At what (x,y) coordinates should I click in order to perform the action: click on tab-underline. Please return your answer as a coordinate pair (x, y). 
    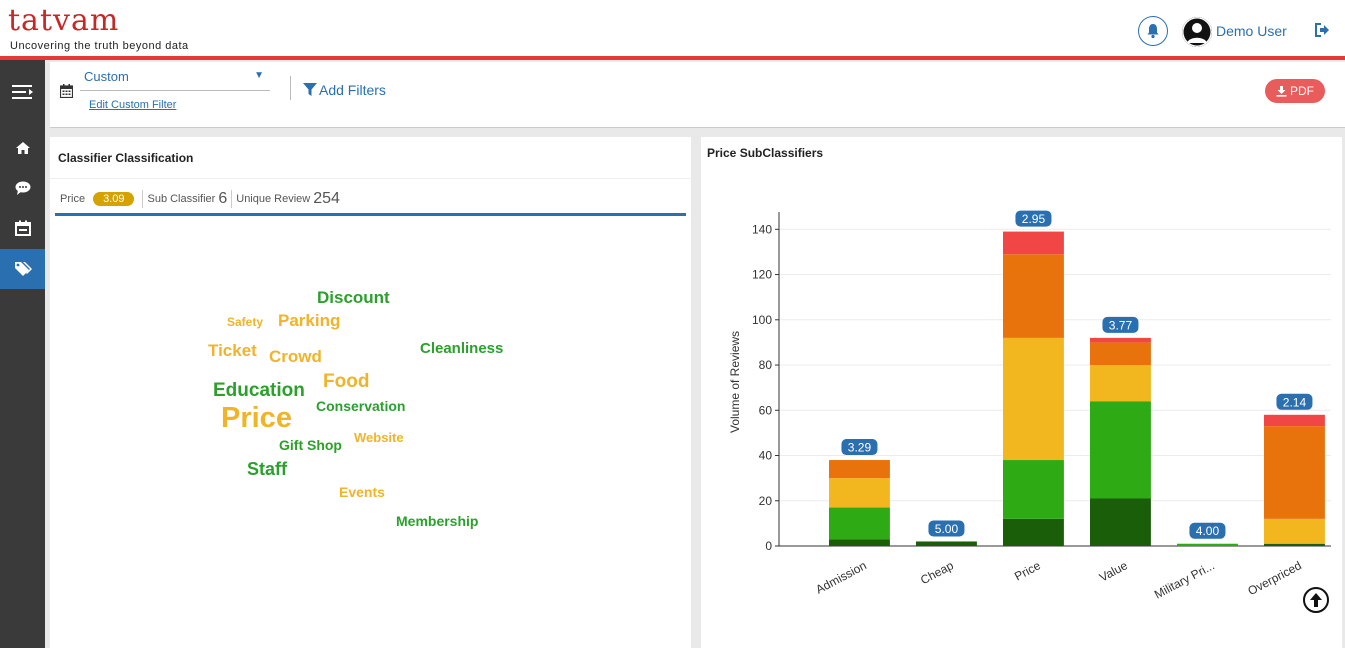
    Looking at the image, I should click on (370, 214).